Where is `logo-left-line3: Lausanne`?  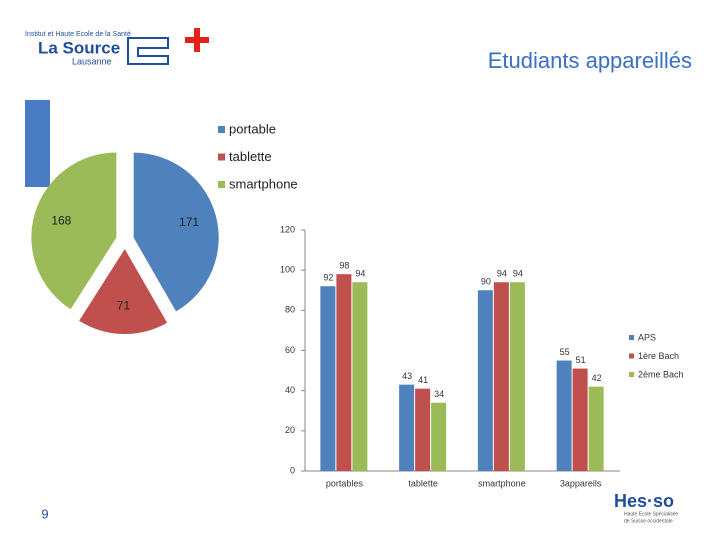 logo-left-line3: Lausanne is located at coordinates (92, 61).